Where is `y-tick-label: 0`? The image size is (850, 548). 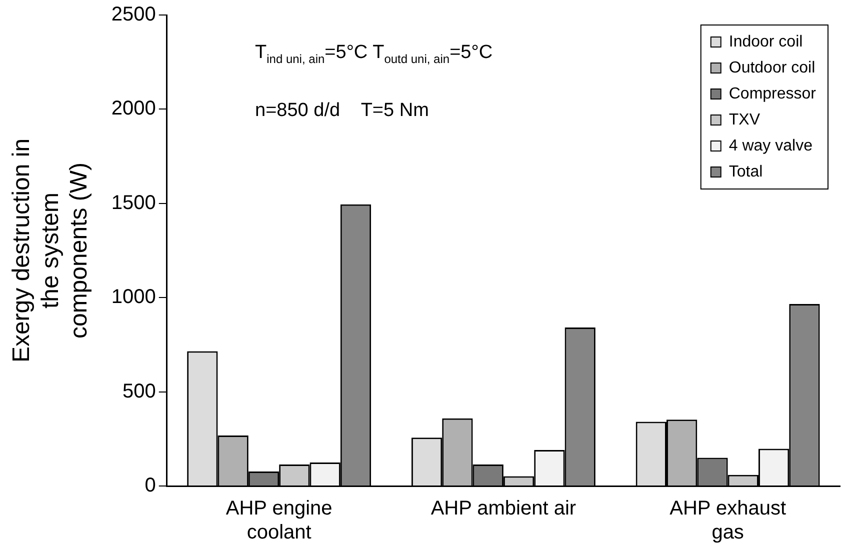 y-tick-label: 0 is located at coordinates (150, 485).